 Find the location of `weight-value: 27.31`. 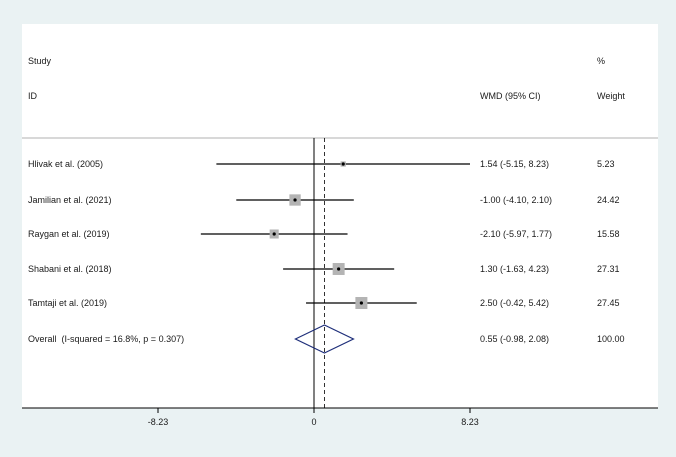

weight-value: 27.31 is located at coordinates (608, 269).